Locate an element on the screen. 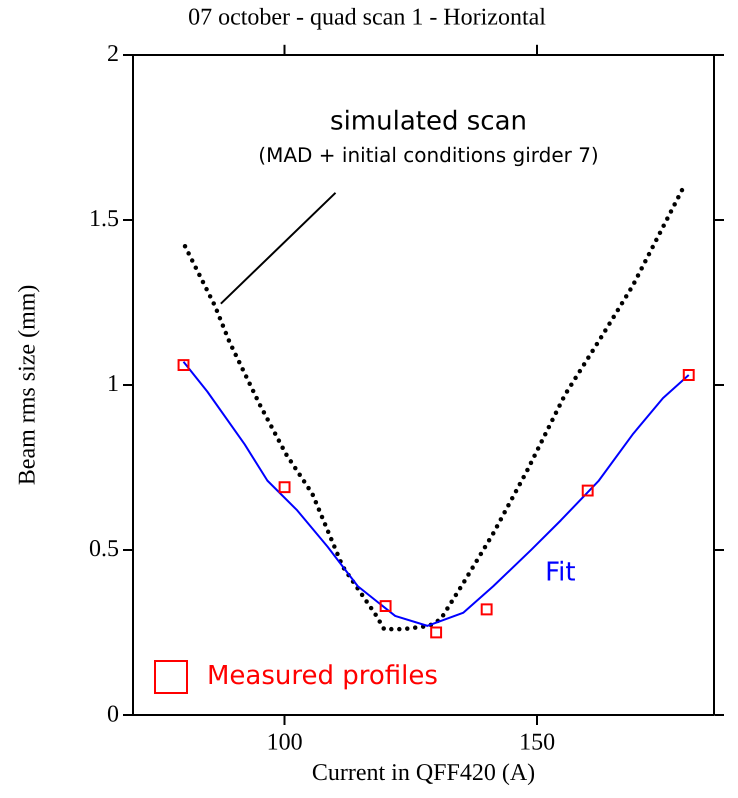 This screenshot has height=798, width=738. text: simulated scan is located at coordinates (428, 121).